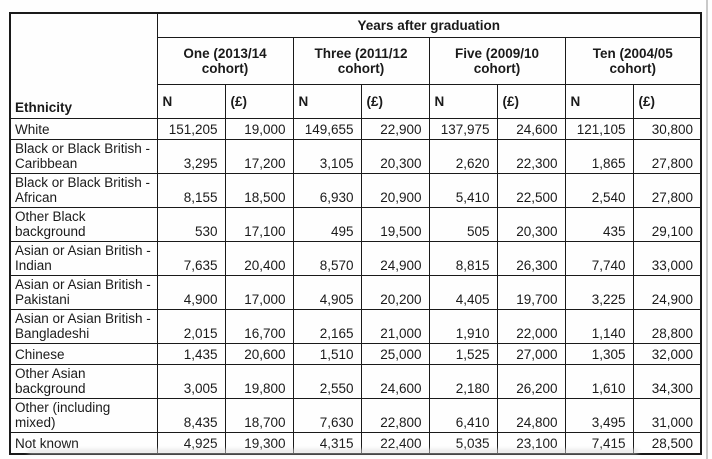  I want to click on ethnicity-label: Asian or Asian British - Bangladeshi, so click(83, 326).